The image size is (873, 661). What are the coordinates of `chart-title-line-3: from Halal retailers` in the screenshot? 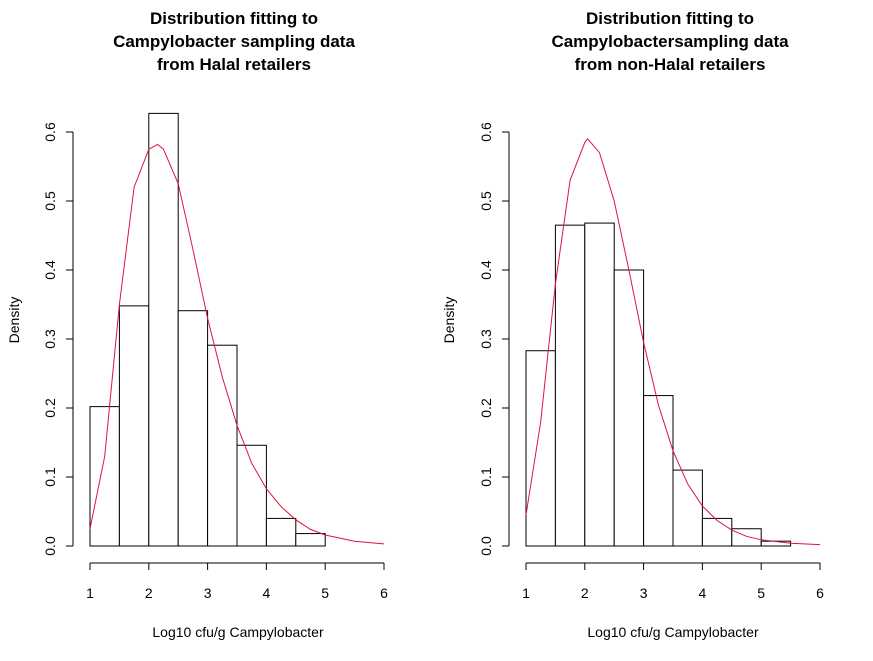 It's located at (234, 64).